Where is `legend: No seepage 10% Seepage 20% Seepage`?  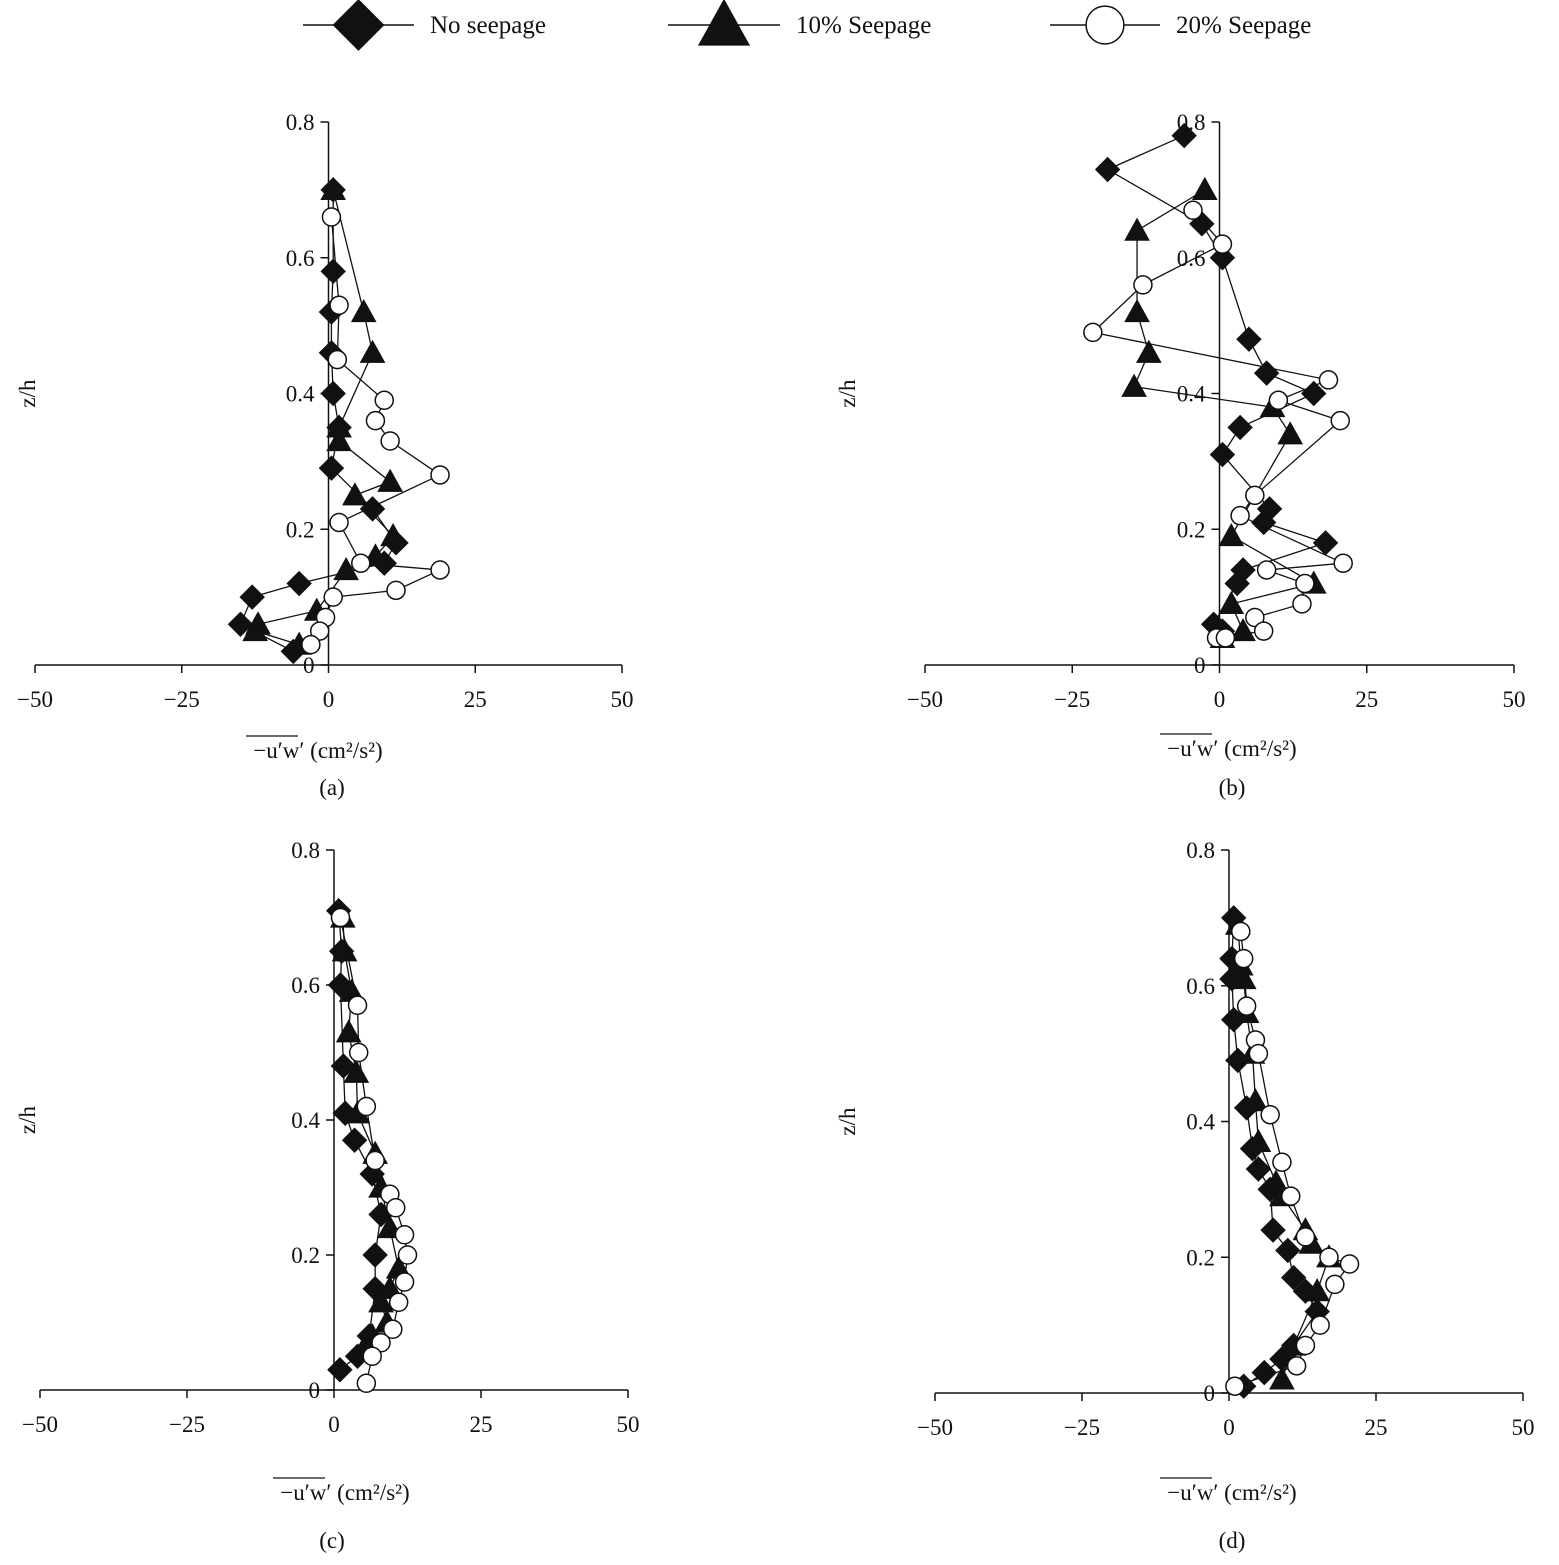 legend: No seepage 10% Seepage 20% Seepage is located at coordinates (807, 25).